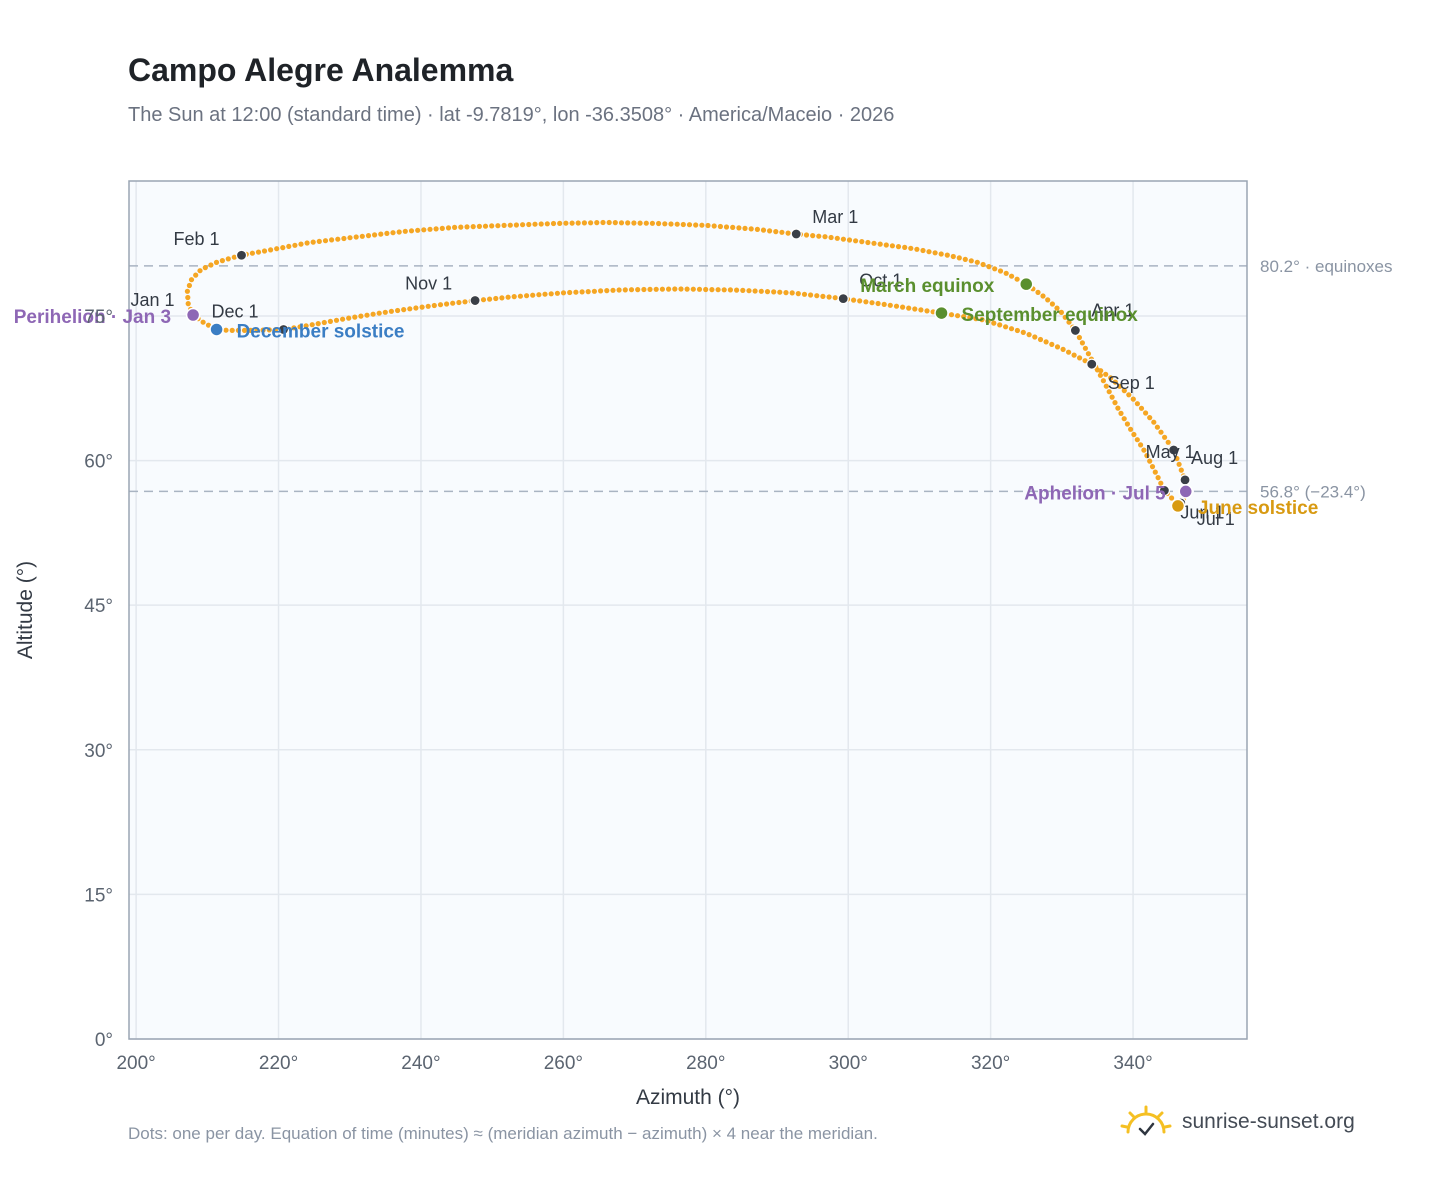  Describe the element at coordinates (1112, 310) in the screenshot. I see `month-marker-label: Apr 1` at that location.